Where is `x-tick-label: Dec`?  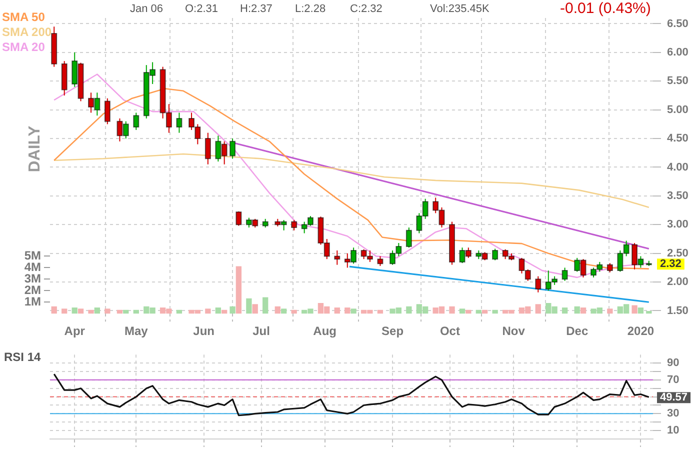
x-tick-label: Dec is located at coordinates (577, 331).